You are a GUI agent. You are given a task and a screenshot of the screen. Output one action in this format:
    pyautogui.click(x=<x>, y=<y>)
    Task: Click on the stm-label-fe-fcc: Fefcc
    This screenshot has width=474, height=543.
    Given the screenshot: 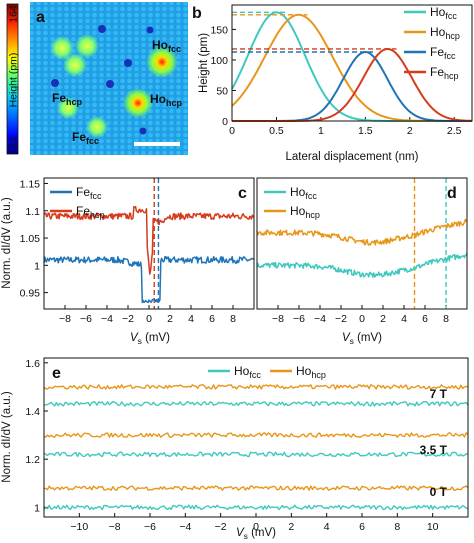 What is the action you would take?
    pyautogui.click(x=85, y=138)
    